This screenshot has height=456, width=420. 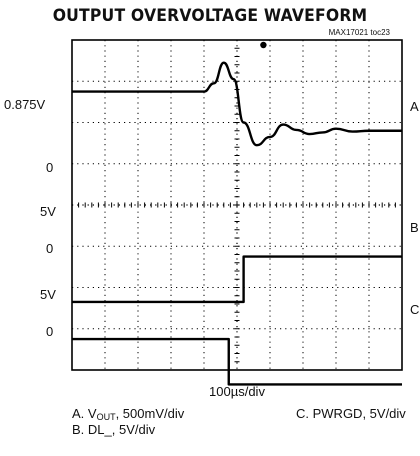 What do you see at coordinates (48, 294) in the screenshot?
I see `channel-c-level-label: 5V` at bounding box center [48, 294].